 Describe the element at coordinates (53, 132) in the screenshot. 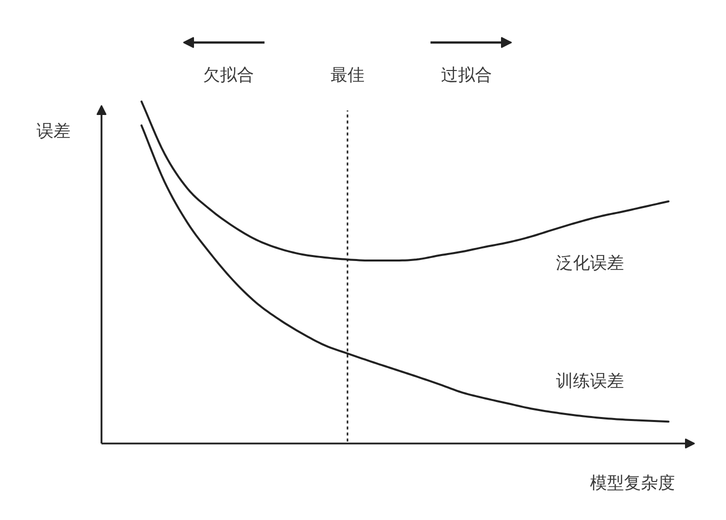

I see `y-axis-title: 误差` at that location.